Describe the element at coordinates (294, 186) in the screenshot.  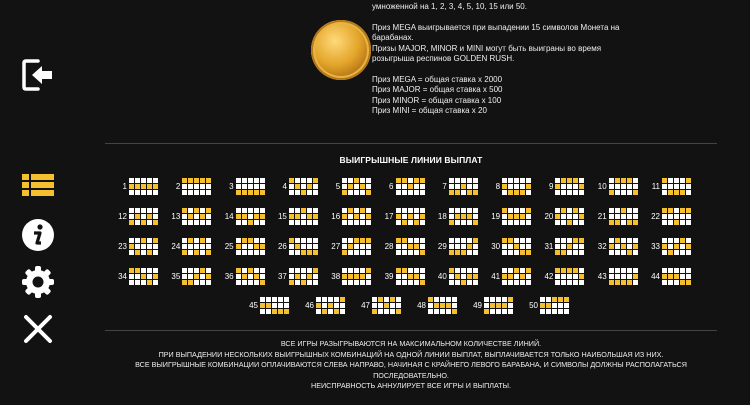
I see `payline-4: 4` at that location.